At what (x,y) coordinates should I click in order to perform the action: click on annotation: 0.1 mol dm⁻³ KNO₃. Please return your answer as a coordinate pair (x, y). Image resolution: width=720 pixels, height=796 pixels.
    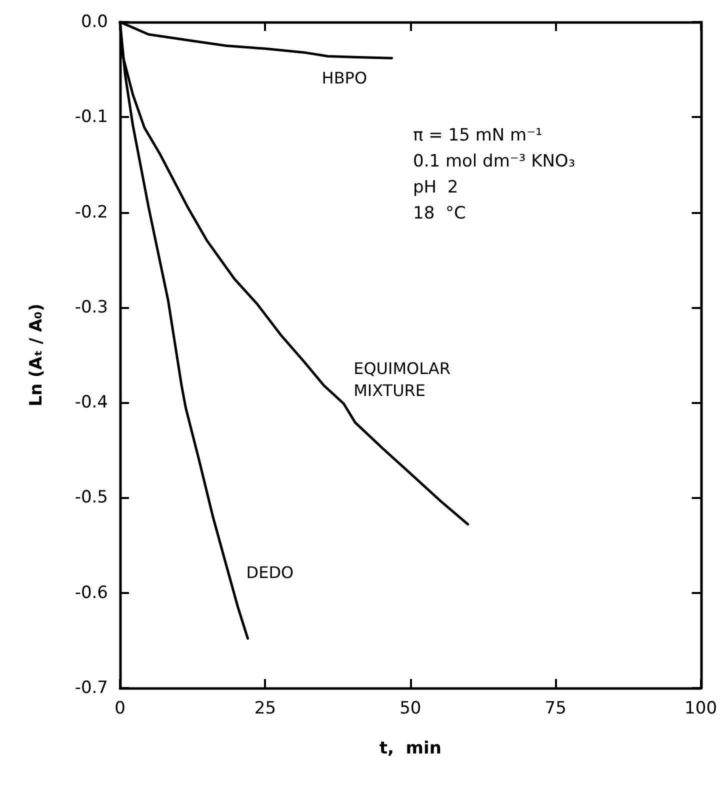
    Looking at the image, I should click on (494, 162).